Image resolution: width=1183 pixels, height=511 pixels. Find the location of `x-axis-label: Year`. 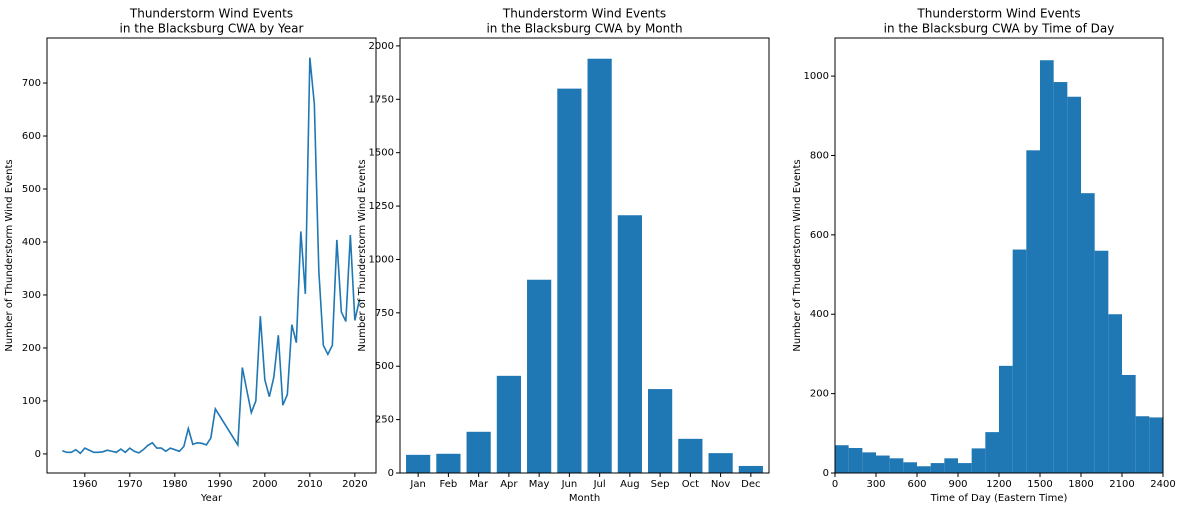

x-axis-label: Year is located at coordinates (211, 498).